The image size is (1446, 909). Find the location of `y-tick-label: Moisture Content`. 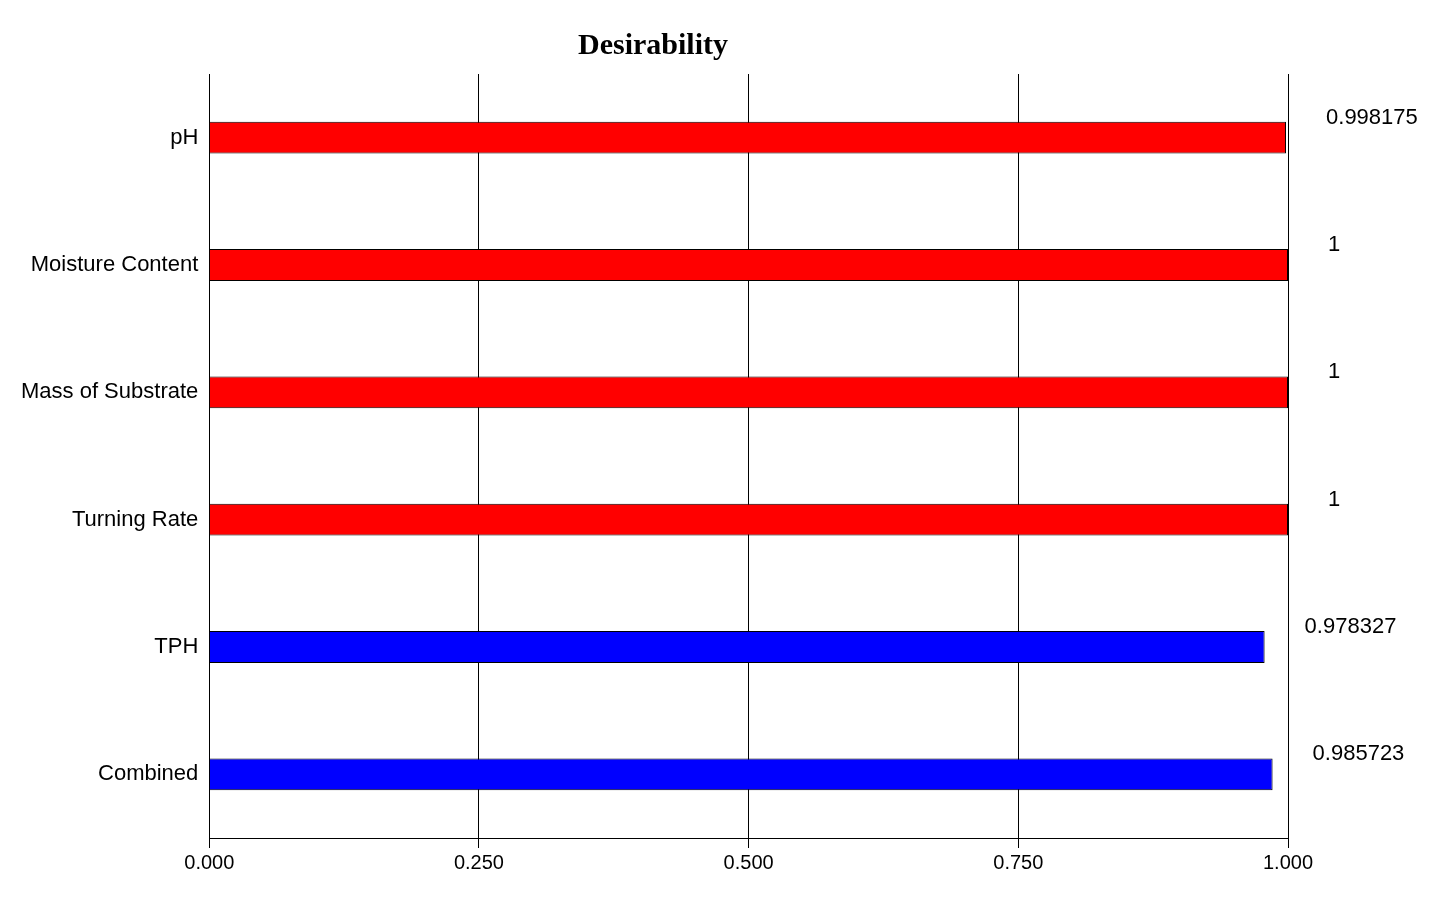

y-tick-label: Moisture Content is located at coordinates (114, 264).